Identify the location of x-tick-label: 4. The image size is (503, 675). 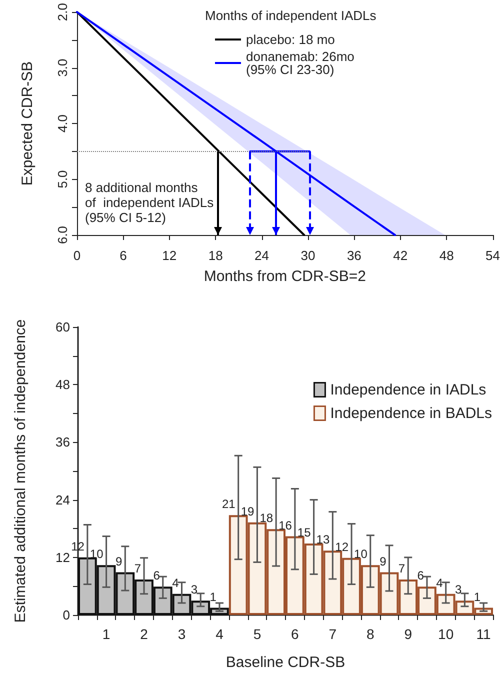
(220, 634).